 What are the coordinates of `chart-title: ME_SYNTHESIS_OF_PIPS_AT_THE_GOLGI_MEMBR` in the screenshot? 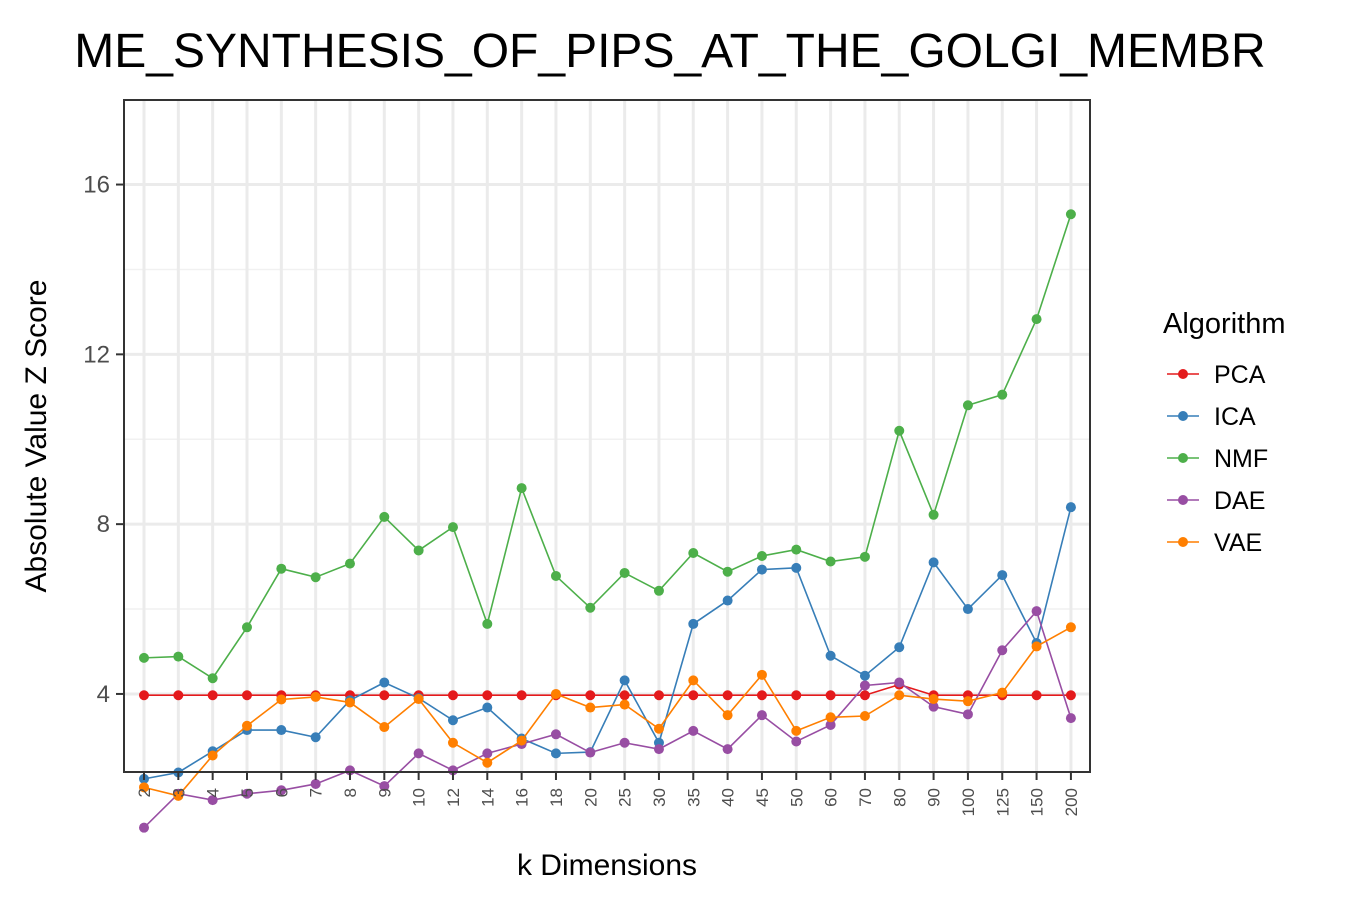 It's located at (669, 51).